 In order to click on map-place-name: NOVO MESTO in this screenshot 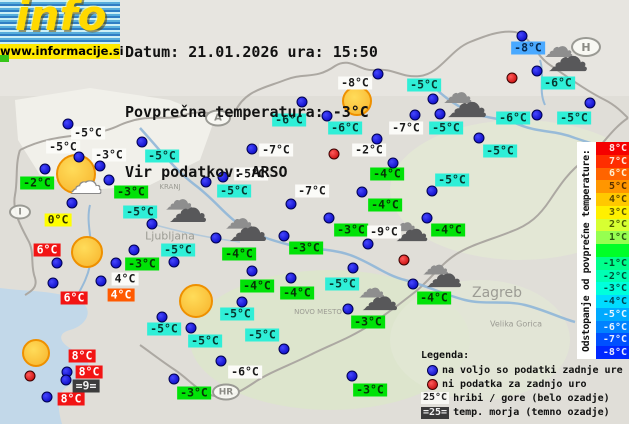, I will do `click(318, 312)`.